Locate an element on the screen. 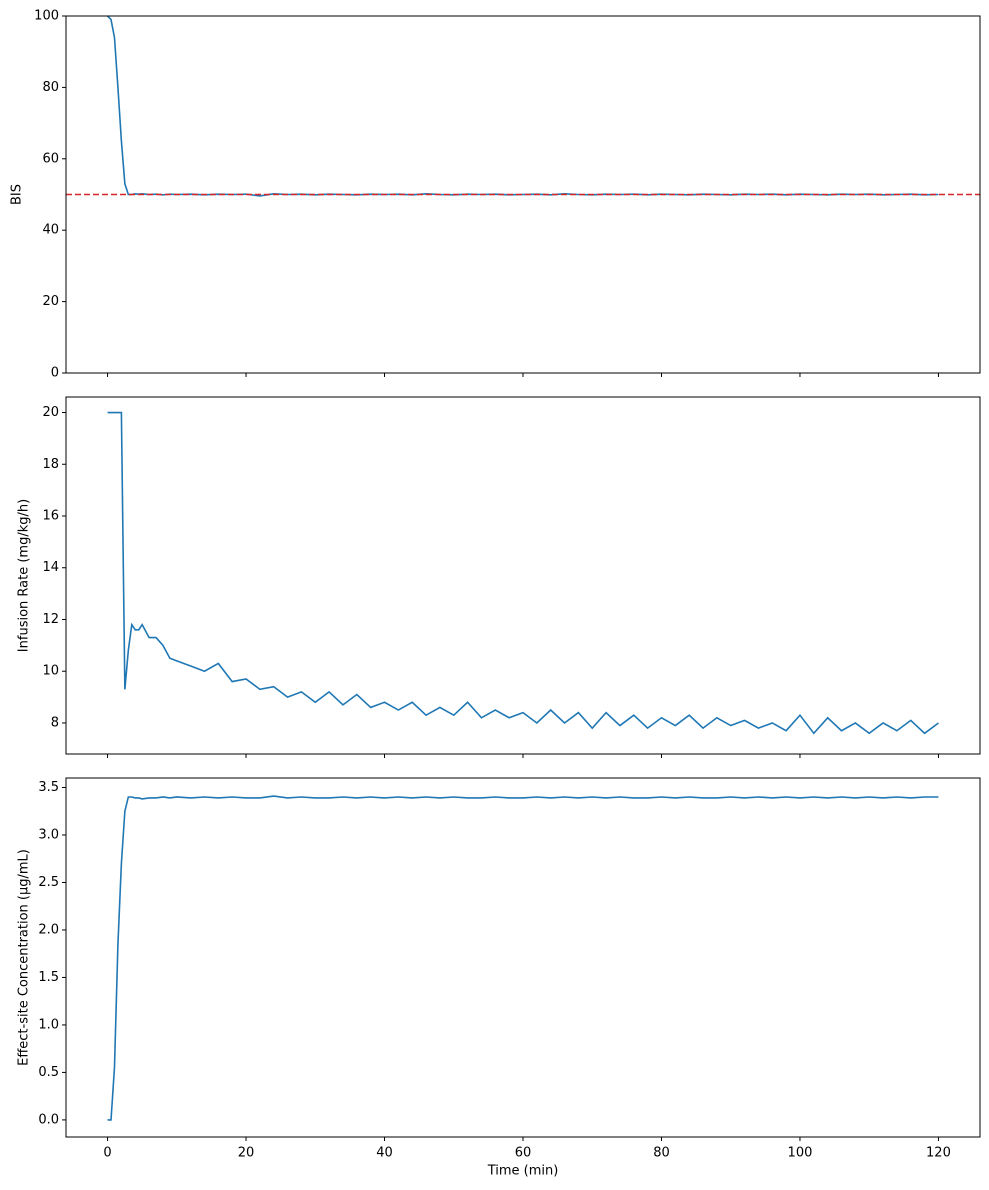 The image size is (989, 1190). y-tick-label: 1.0 is located at coordinates (48, 1024).